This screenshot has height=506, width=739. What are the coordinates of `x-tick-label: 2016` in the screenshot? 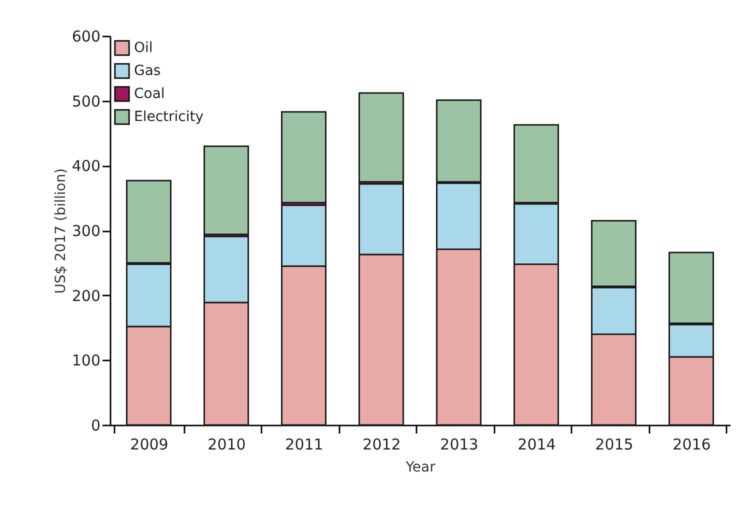 It's located at (691, 445).